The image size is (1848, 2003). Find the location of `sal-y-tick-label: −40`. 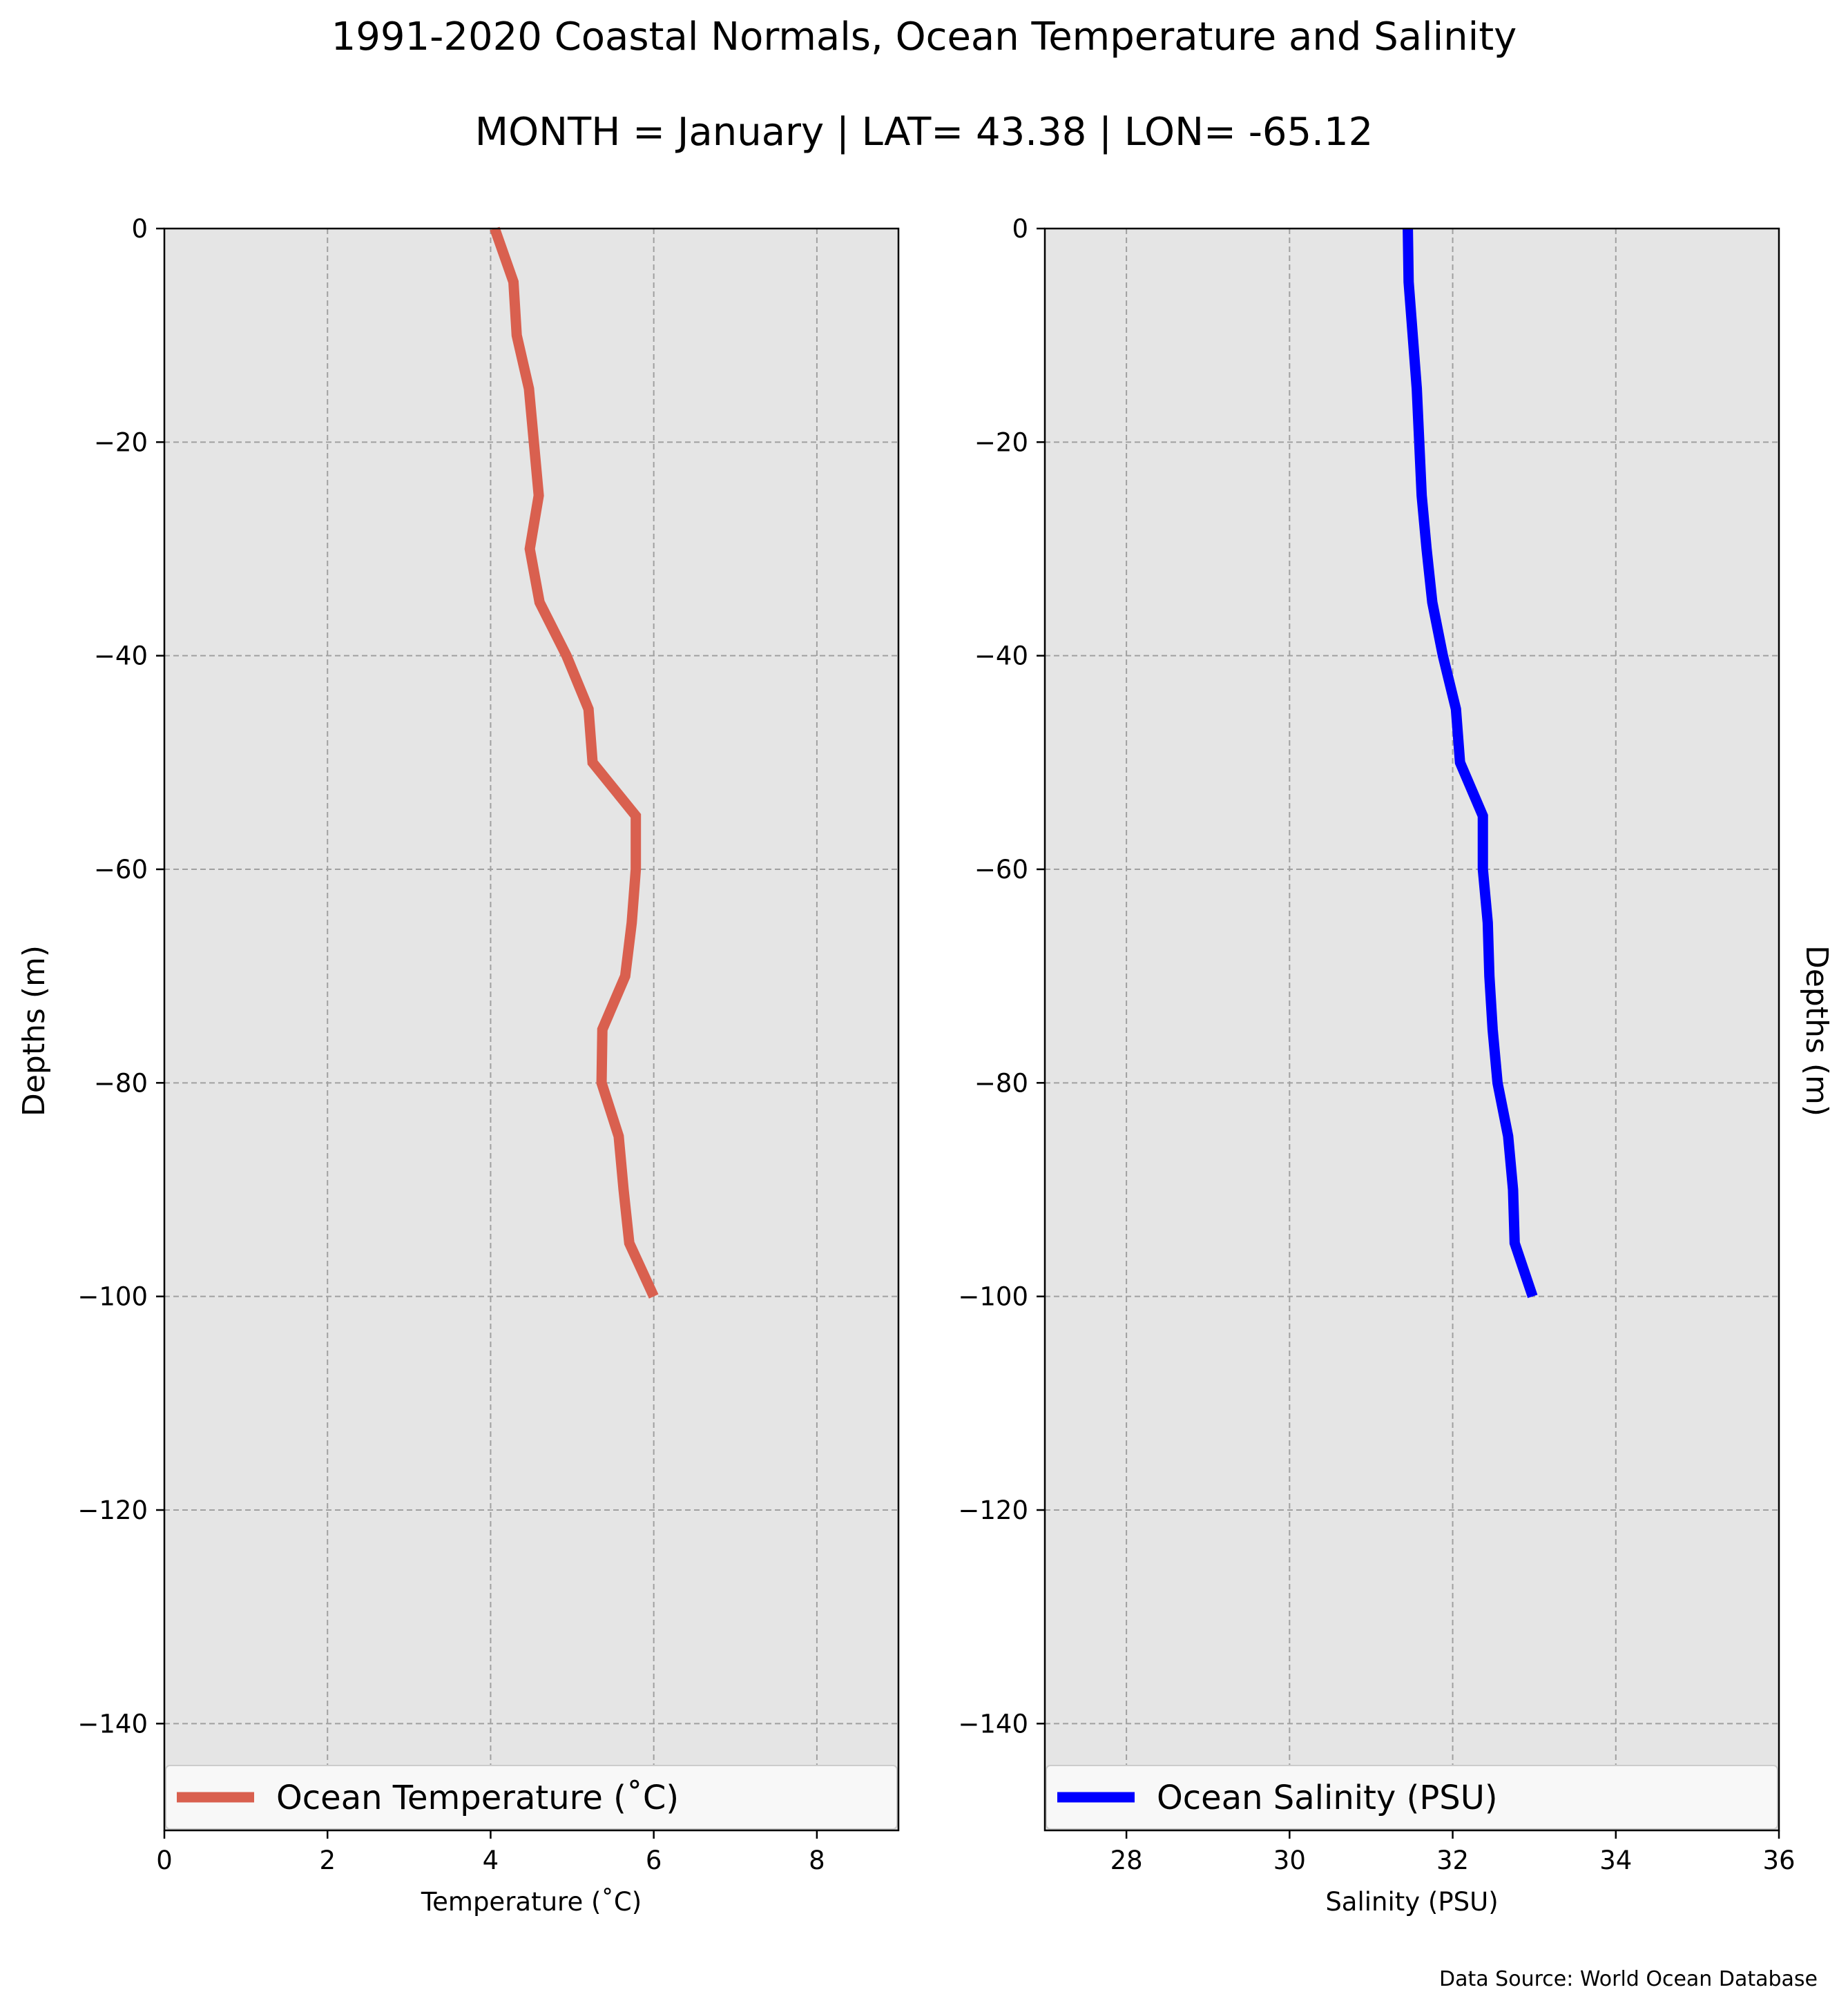

sal-y-tick-label: −40 is located at coordinates (1001, 656).